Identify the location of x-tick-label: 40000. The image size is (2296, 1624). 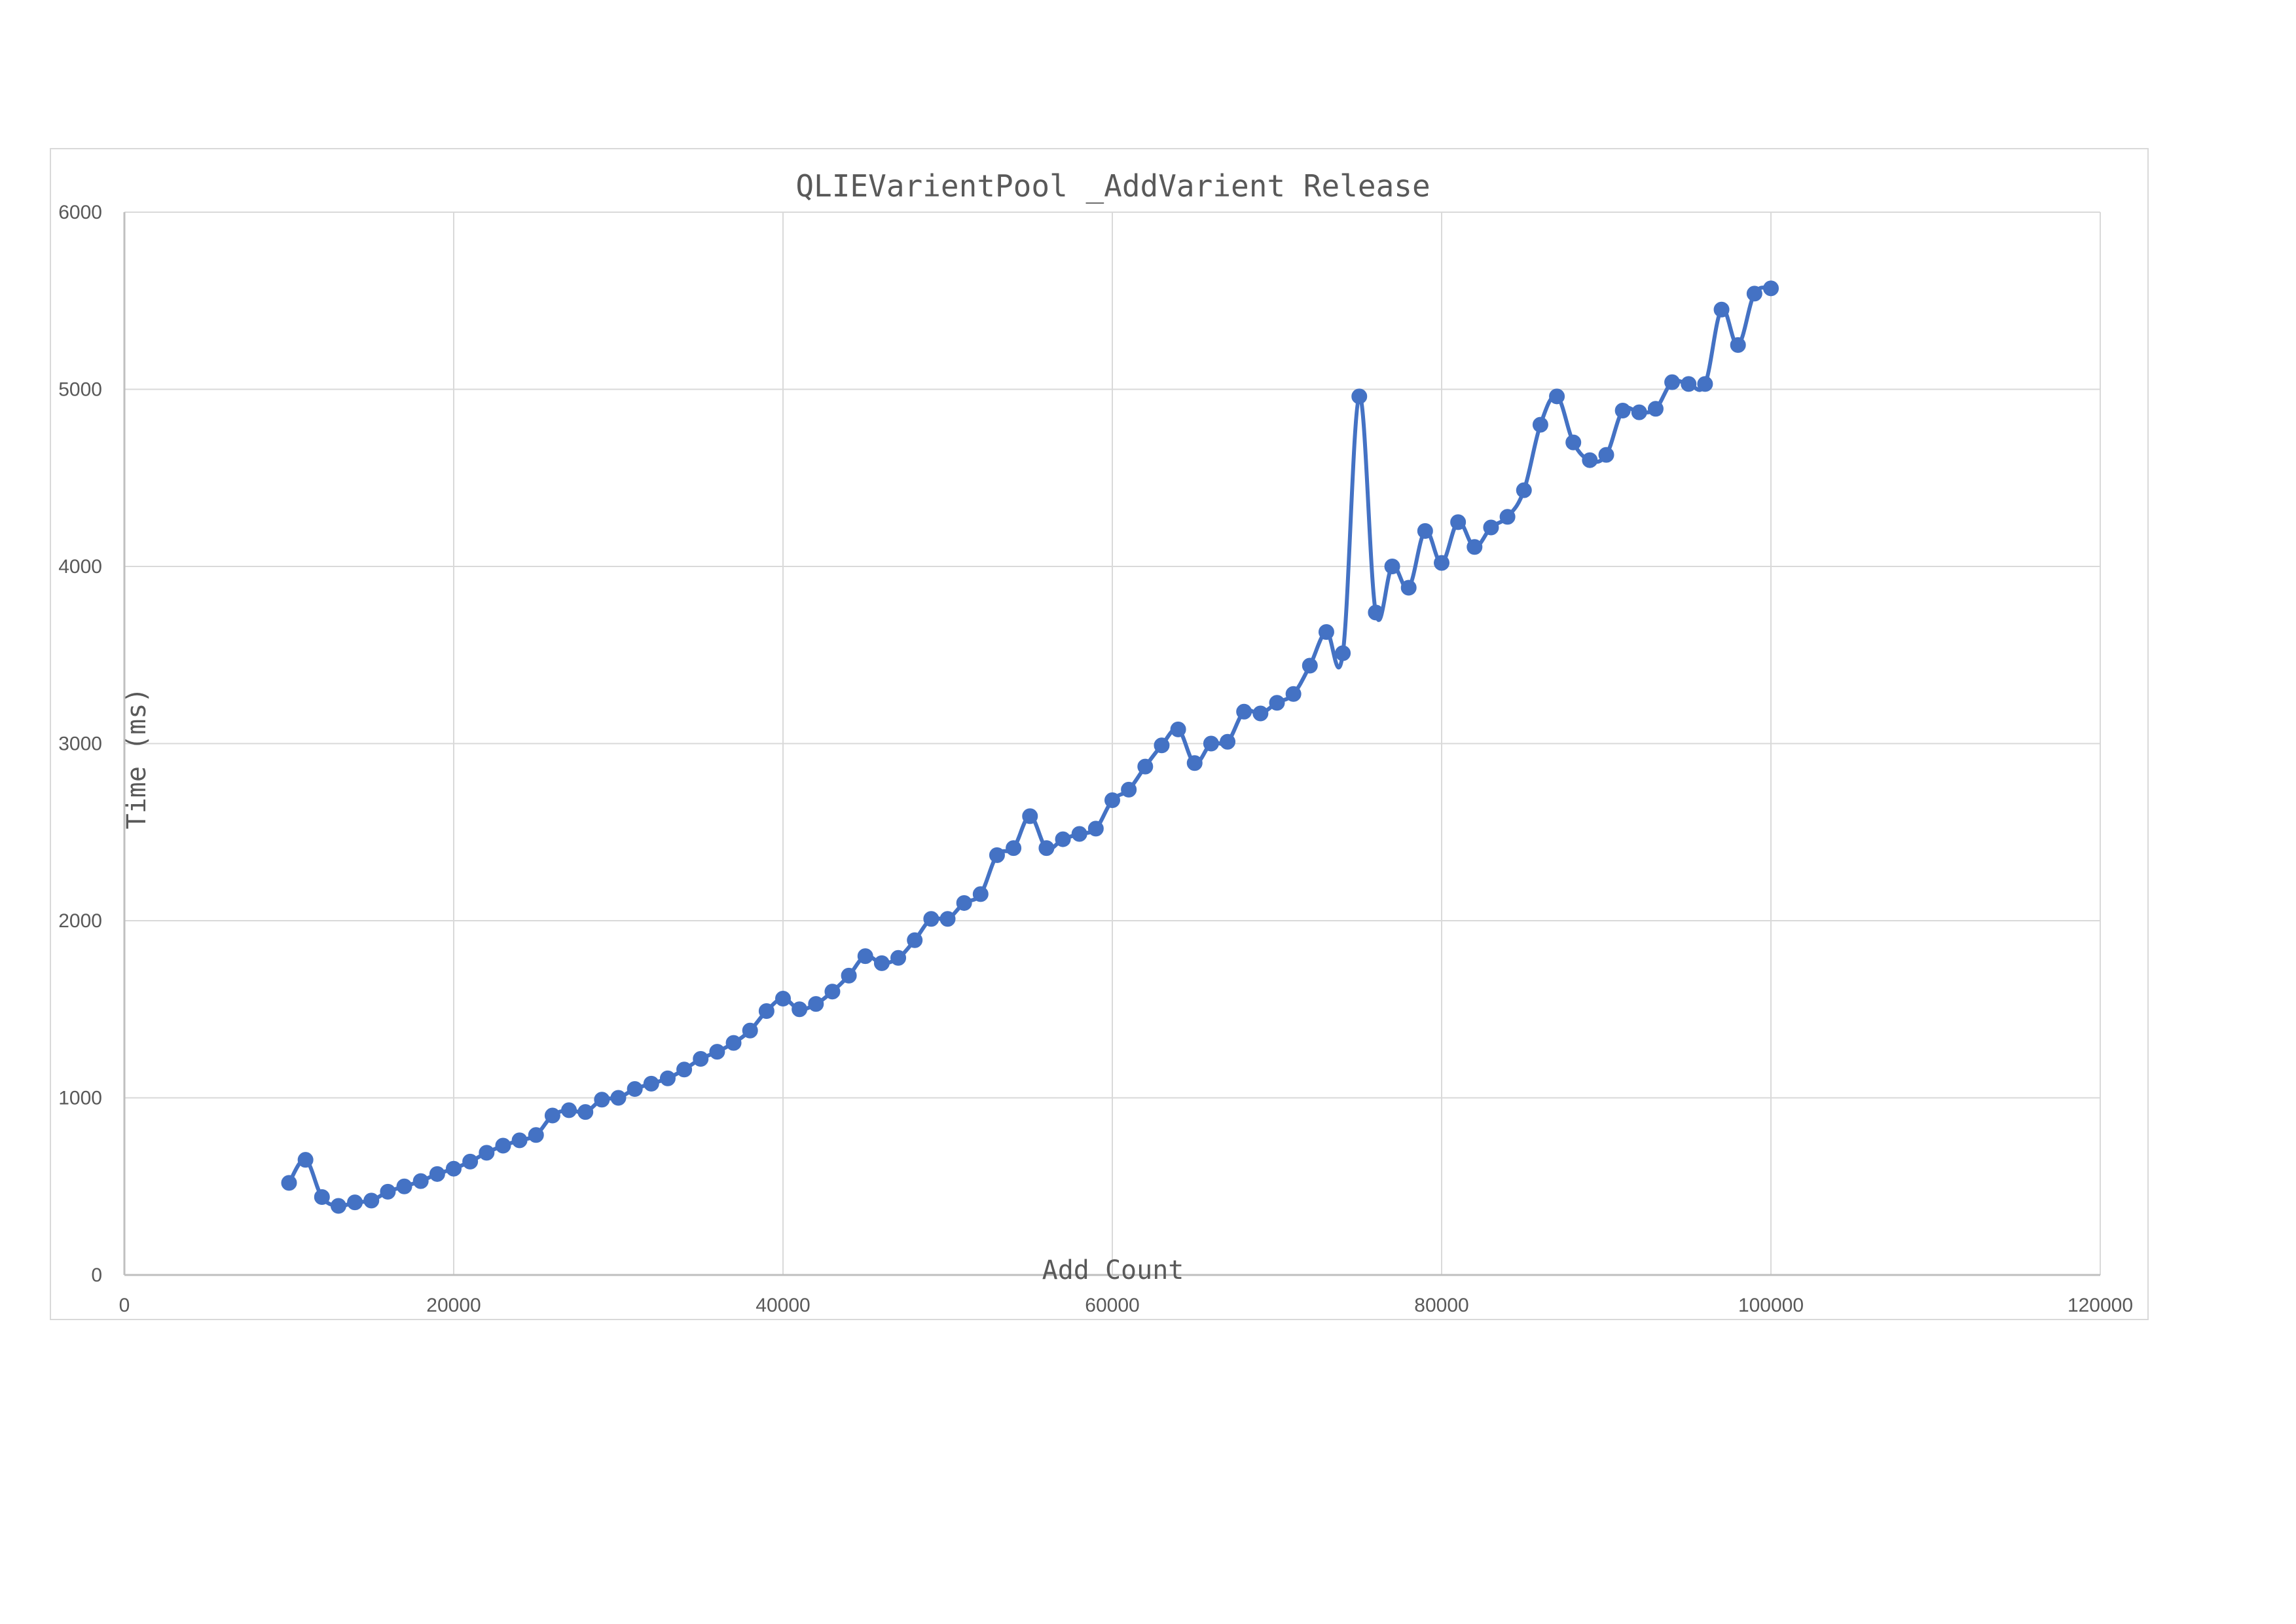
(783, 1305).